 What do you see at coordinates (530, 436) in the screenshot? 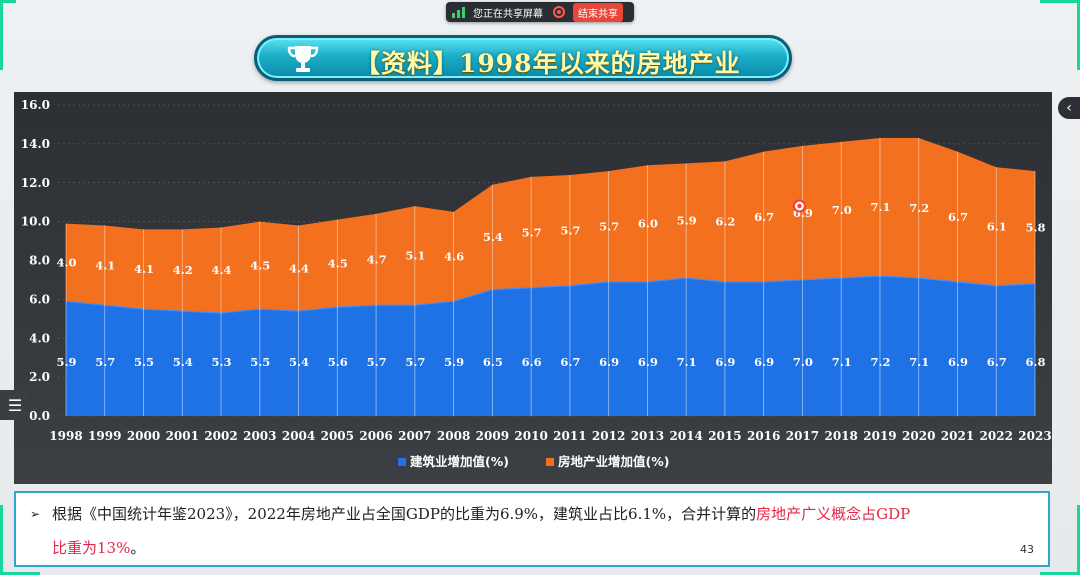
I see `x-tick-label: 2010` at bounding box center [530, 436].